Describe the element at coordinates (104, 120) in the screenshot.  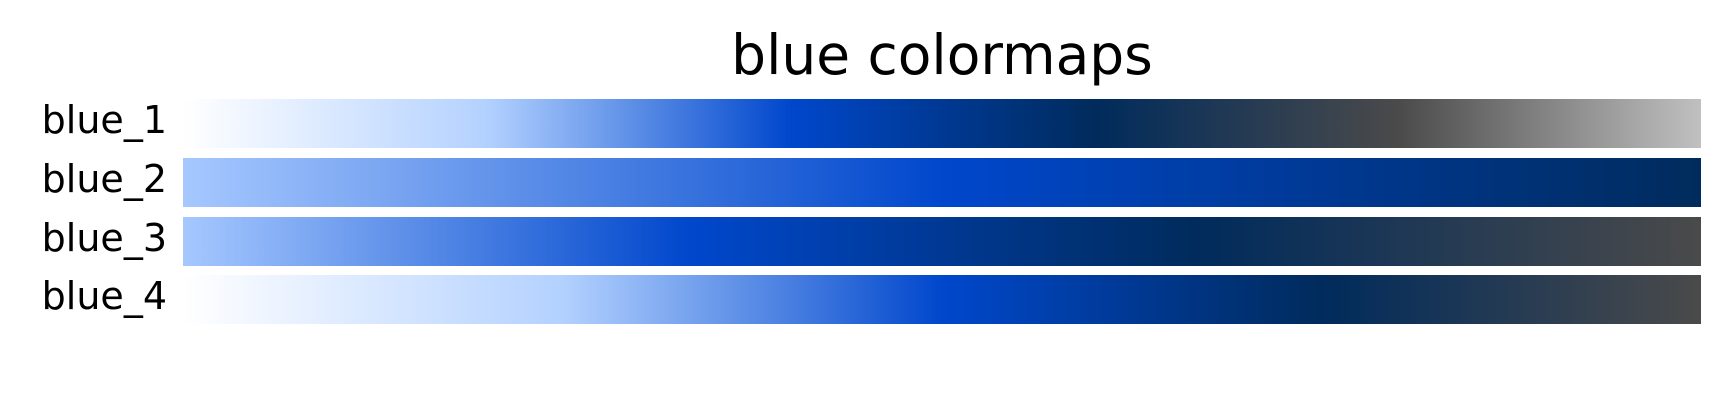
I see `colormap-label: blue_1` at that location.